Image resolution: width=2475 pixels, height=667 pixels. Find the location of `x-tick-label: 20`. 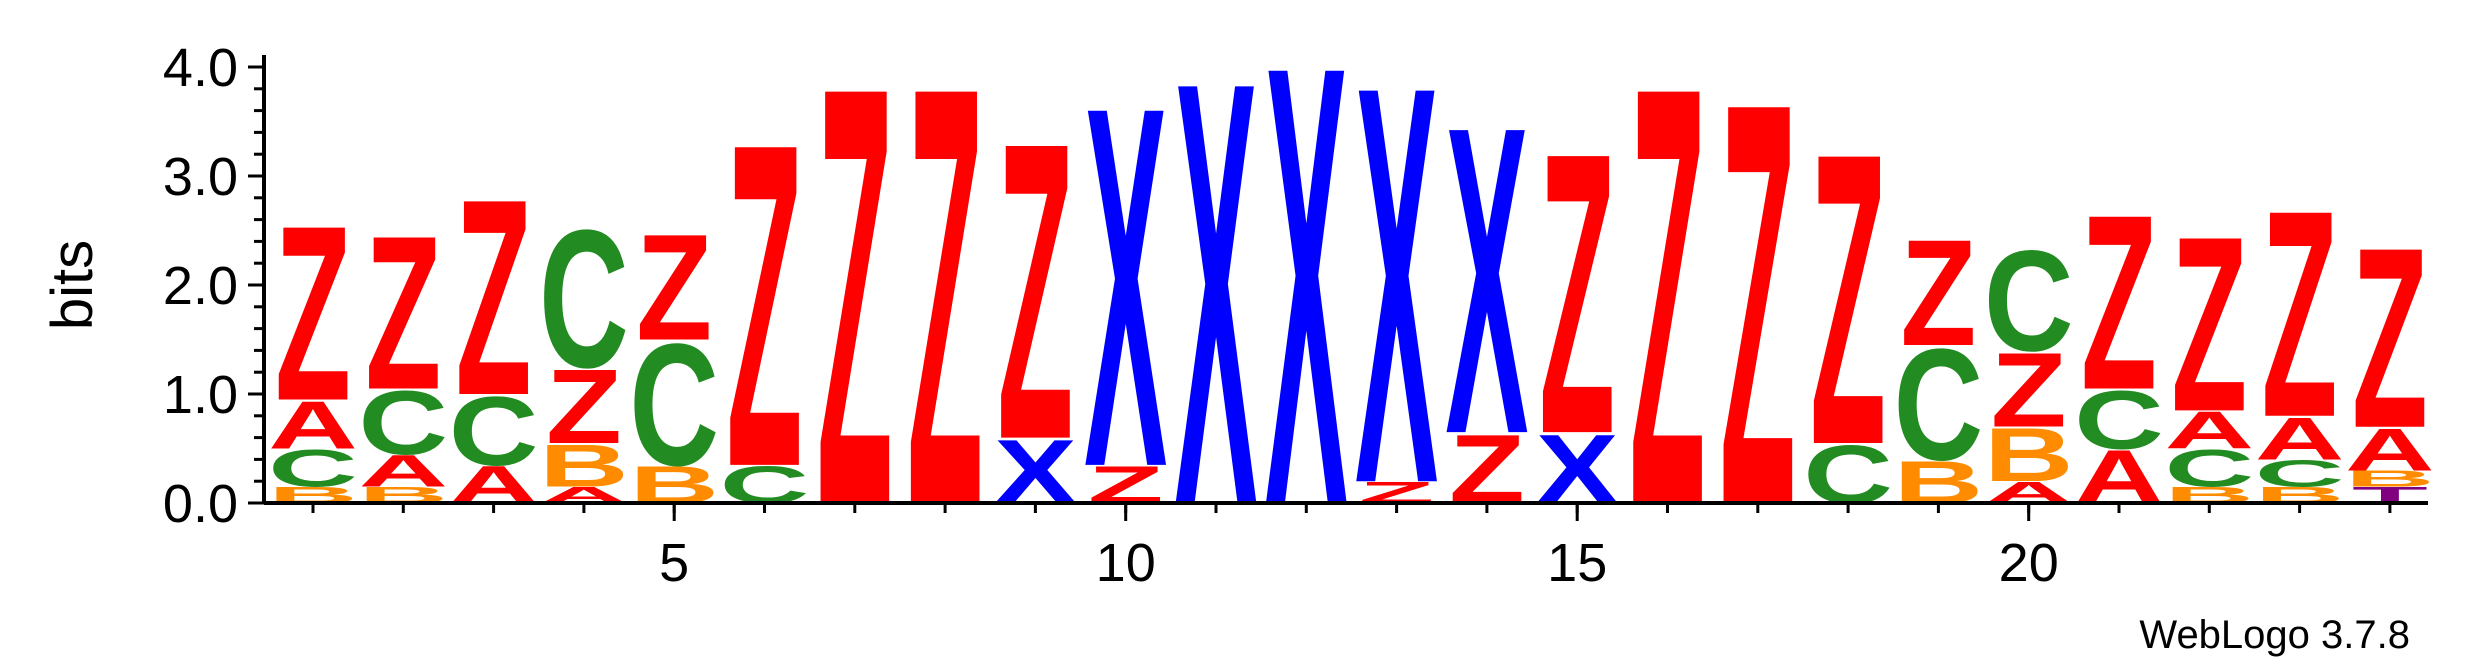

x-tick-label: 20 is located at coordinates (2029, 563).